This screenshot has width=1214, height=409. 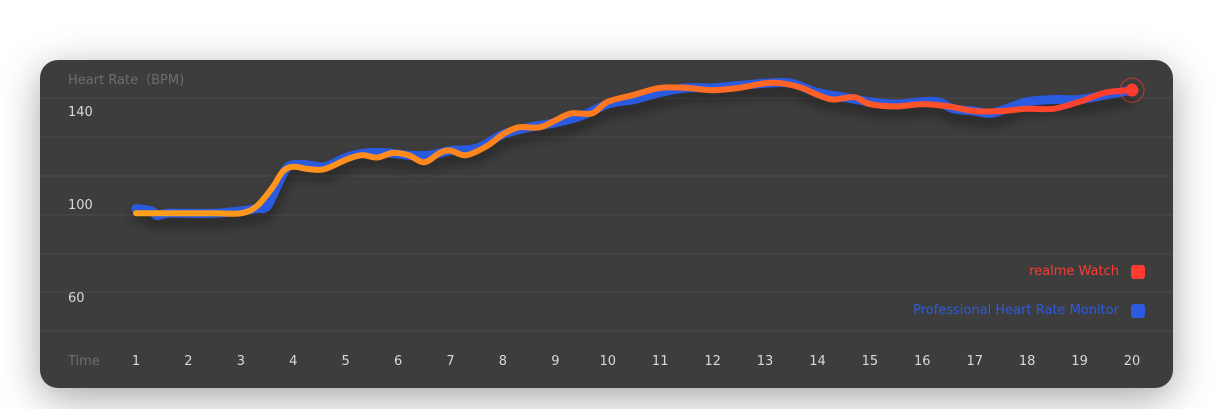 What do you see at coordinates (1016, 310) in the screenshot?
I see `legend-label: Professional Heart Rate Monitor` at bounding box center [1016, 310].